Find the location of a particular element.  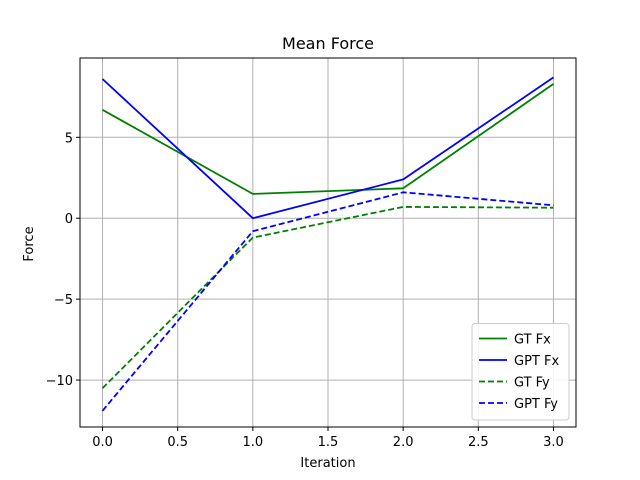

y-tick-label: 0 is located at coordinates (69, 219).